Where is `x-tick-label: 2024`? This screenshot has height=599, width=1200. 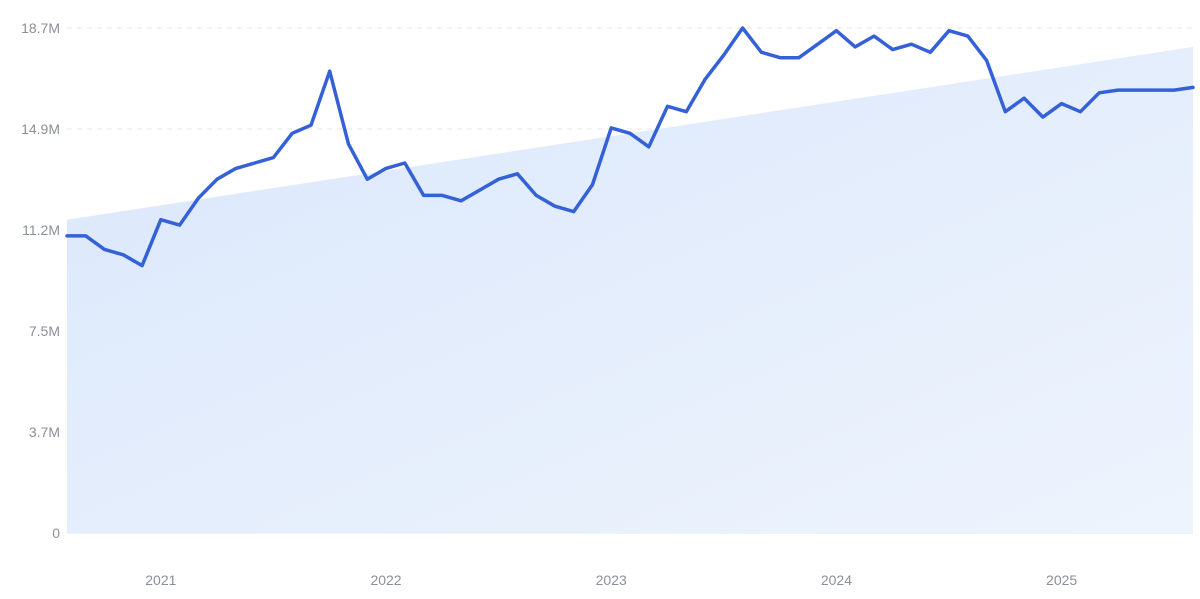
x-tick-label: 2024 is located at coordinates (836, 580).